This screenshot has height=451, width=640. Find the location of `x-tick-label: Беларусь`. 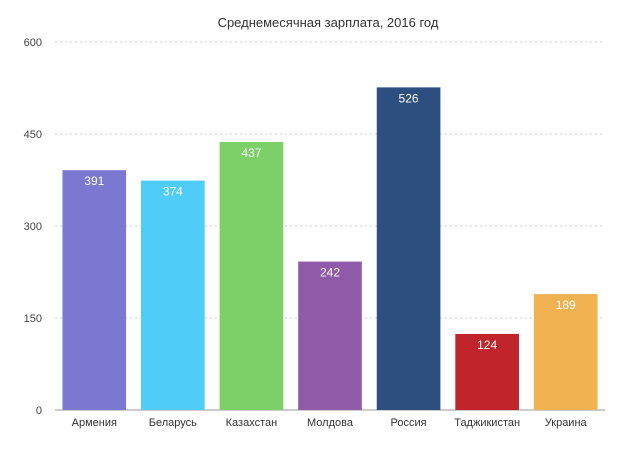

x-tick-label: Беларусь is located at coordinates (173, 423).